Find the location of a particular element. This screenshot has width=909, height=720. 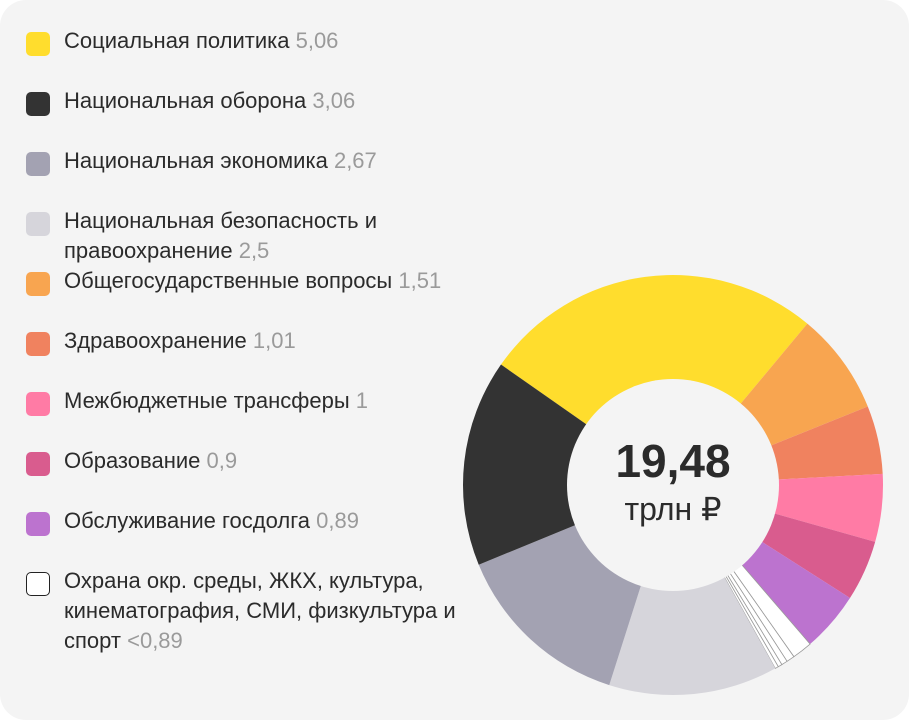

legend-item: Социальная политика 5,06 is located at coordinates (261, 56).